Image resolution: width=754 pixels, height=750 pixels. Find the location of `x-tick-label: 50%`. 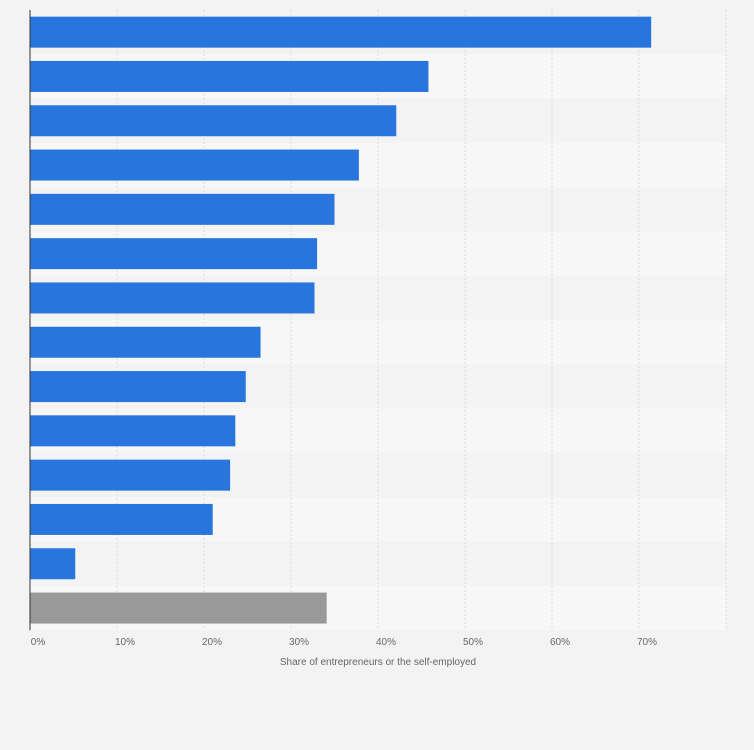

x-tick-label: 50% is located at coordinates (473, 642).